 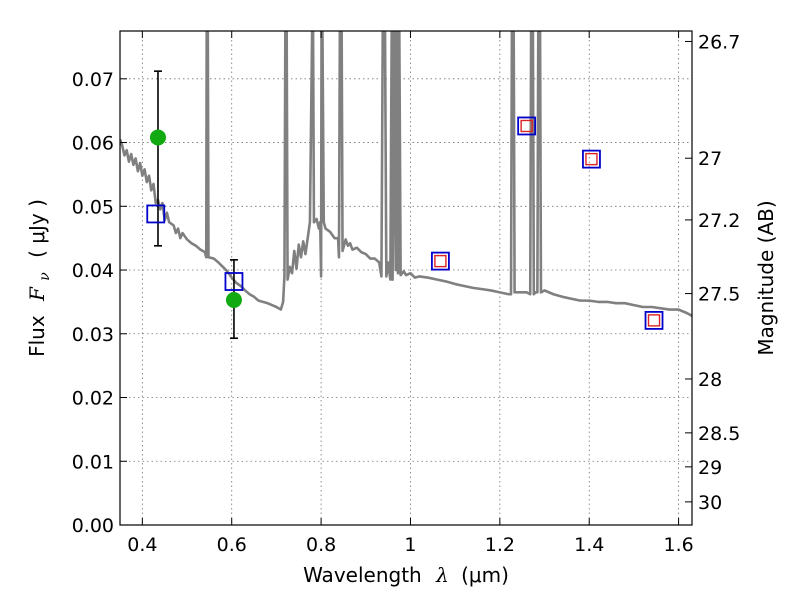 I want to click on x-axis-title: Wavelength λ (μm), so click(x=406, y=575).